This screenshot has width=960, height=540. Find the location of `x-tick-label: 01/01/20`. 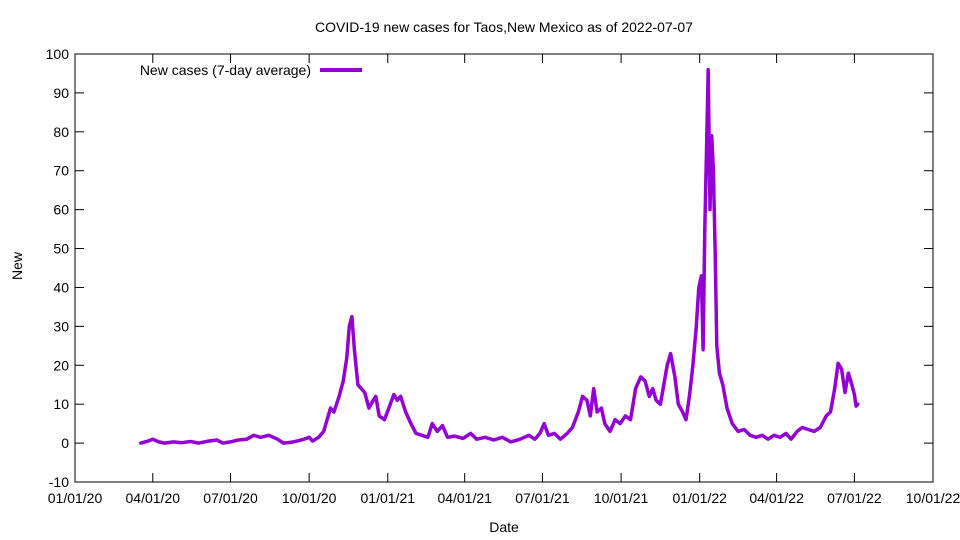

x-tick-label: 01/01/20 is located at coordinates (75, 498).